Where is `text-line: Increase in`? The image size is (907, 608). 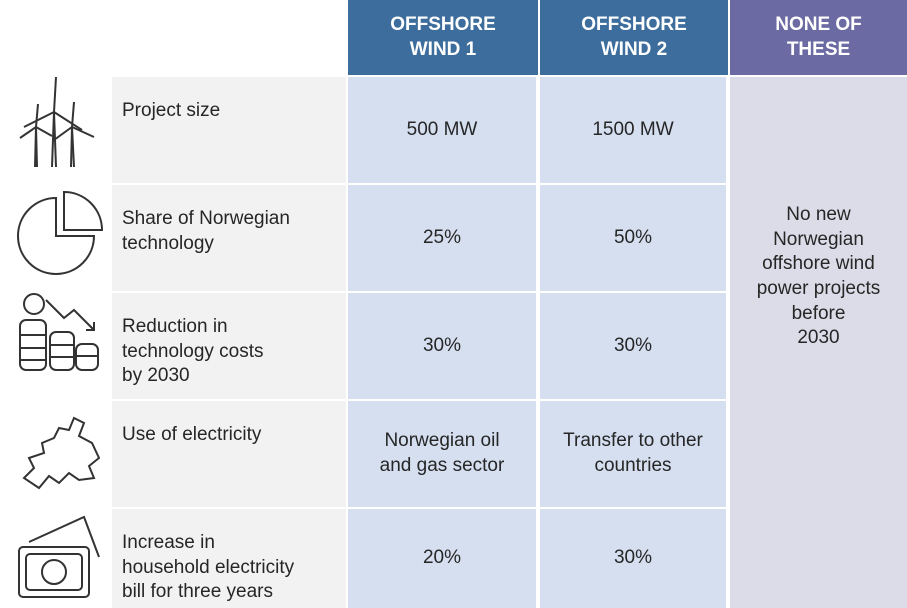
text-line: Increase in is located at coordinates (168, 542).